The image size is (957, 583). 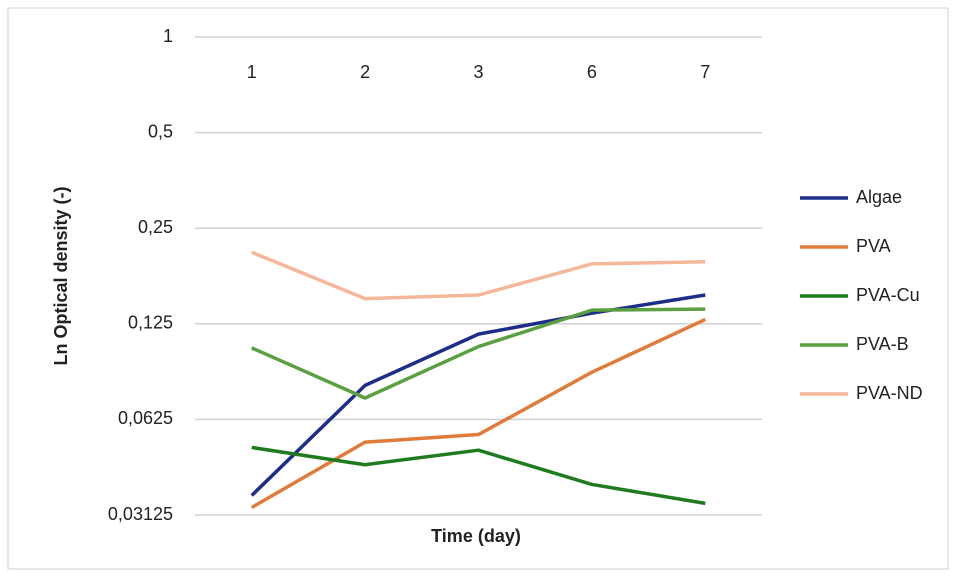 I want to click on legend-label: PVA-B, so click(x=882, y=344).